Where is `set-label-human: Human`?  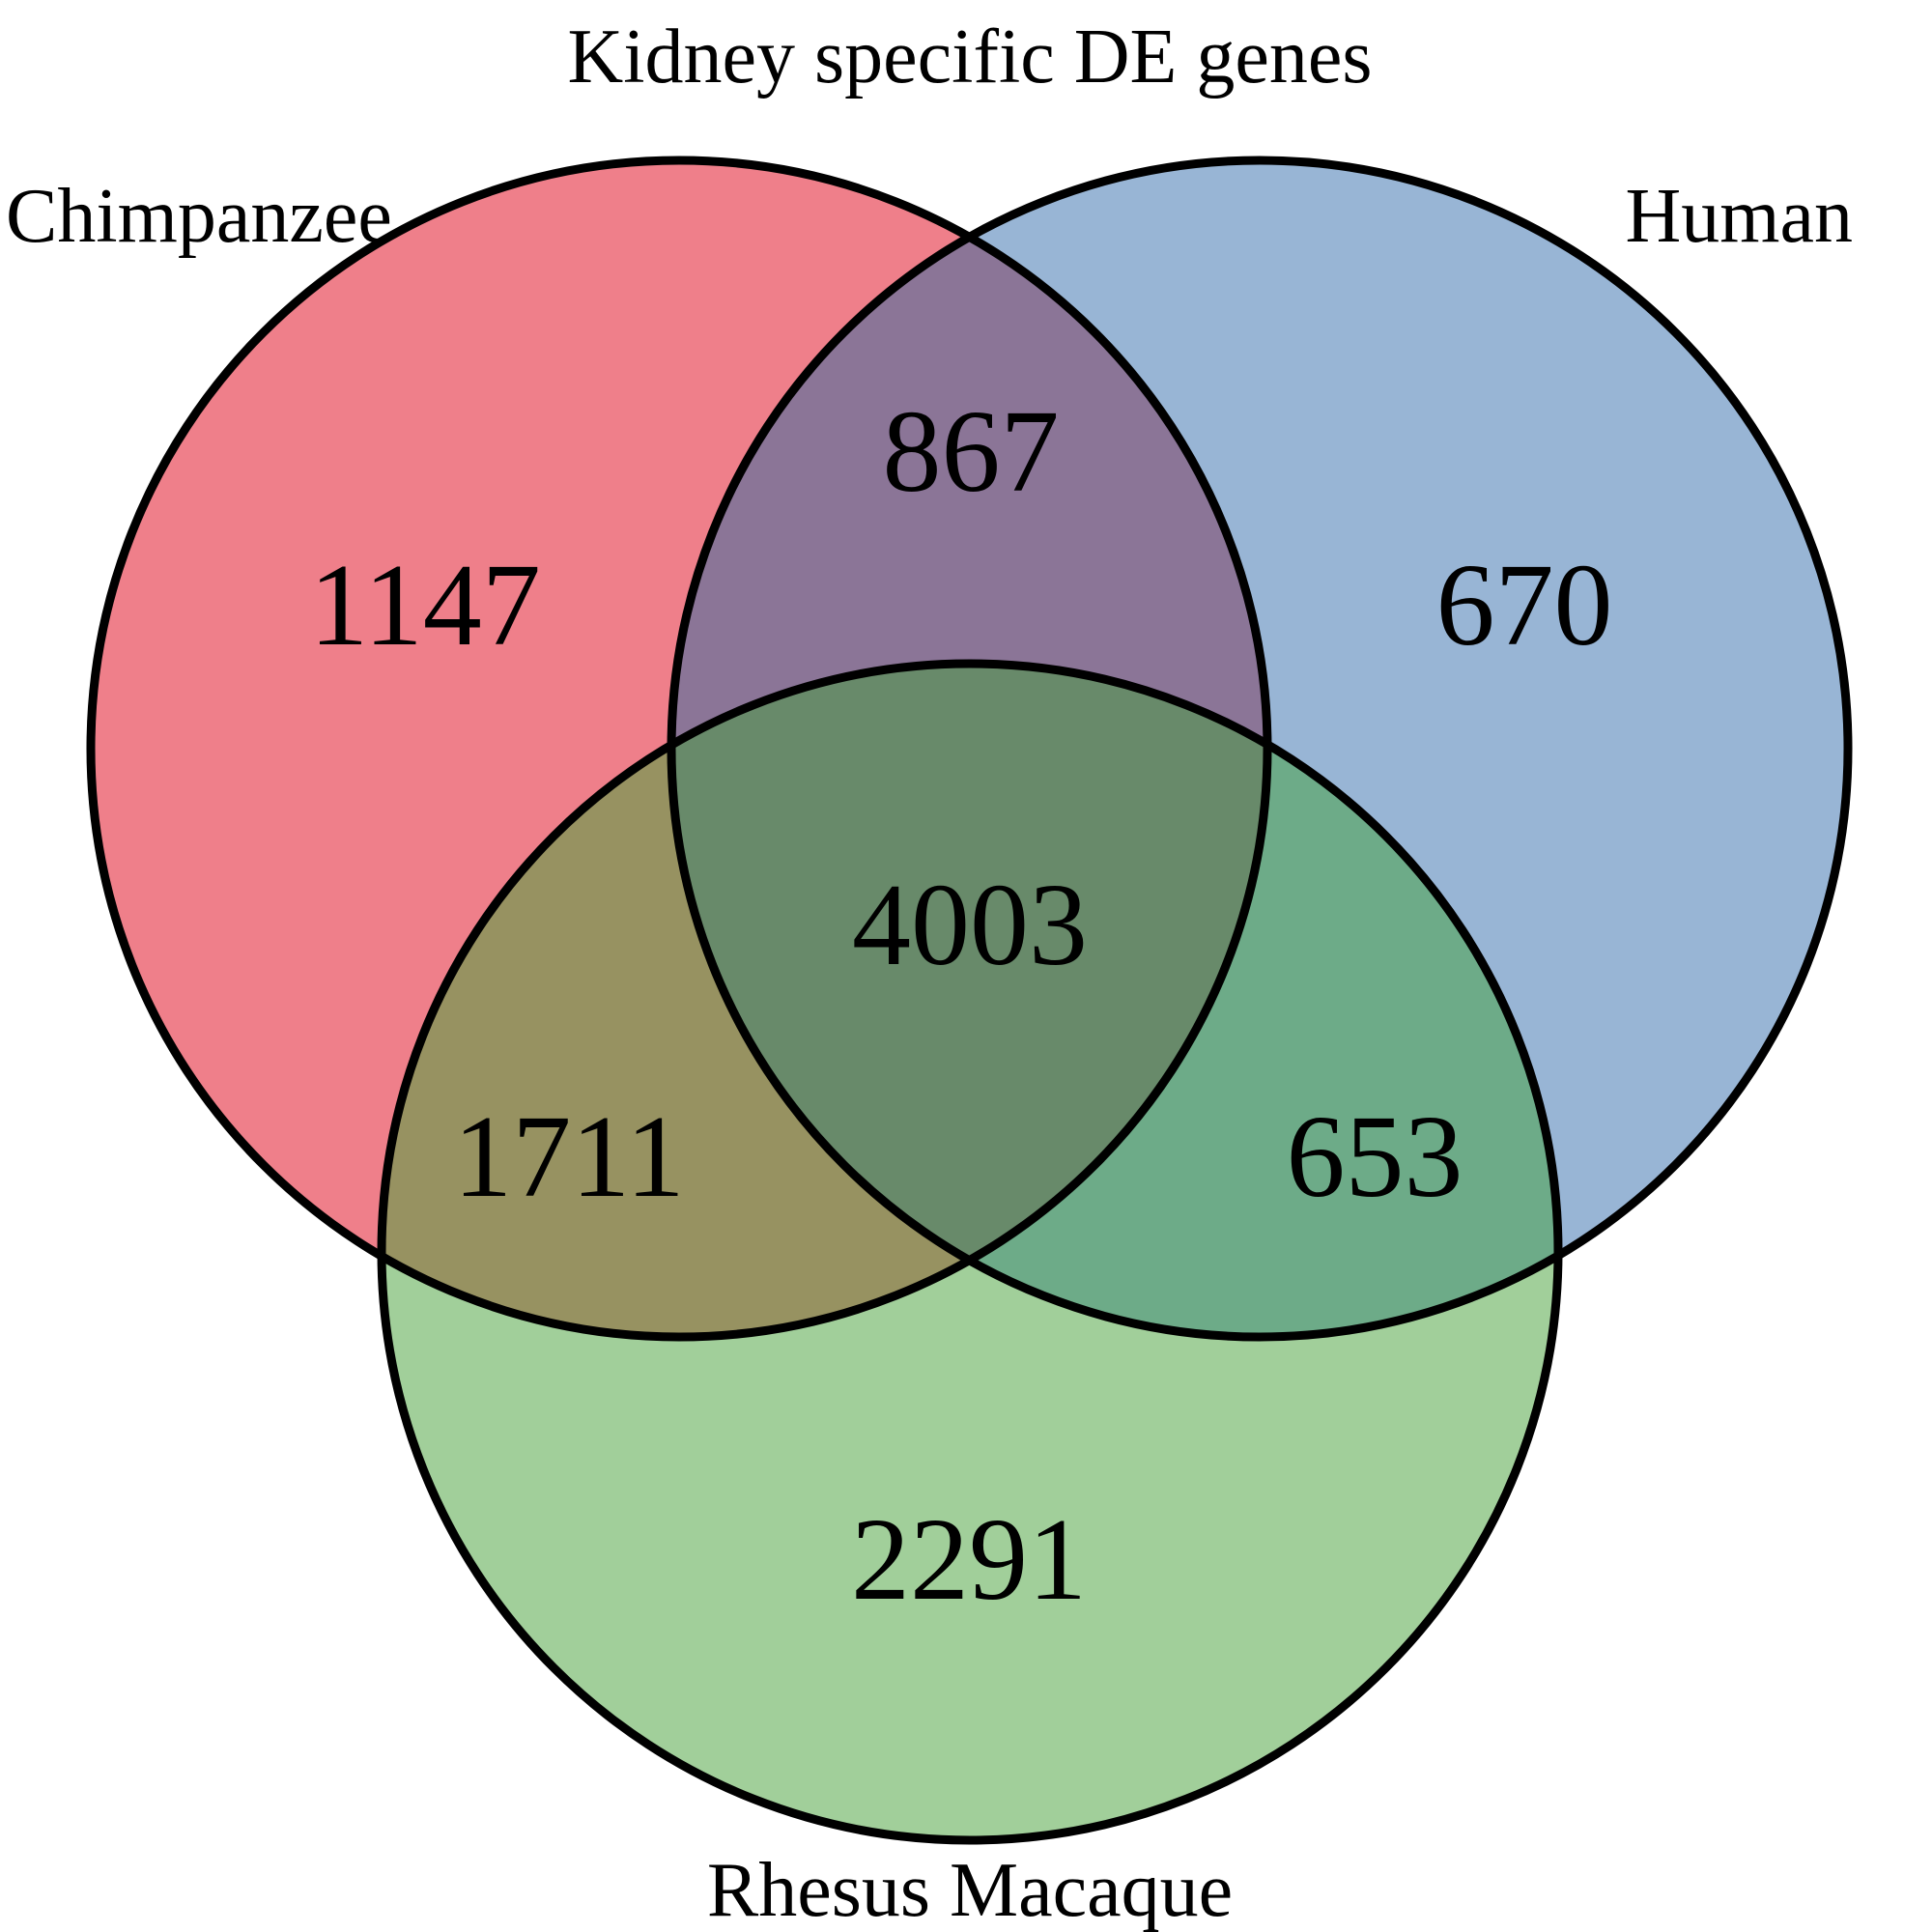 set-label-human: Human is located at coordinates (1739, 216).